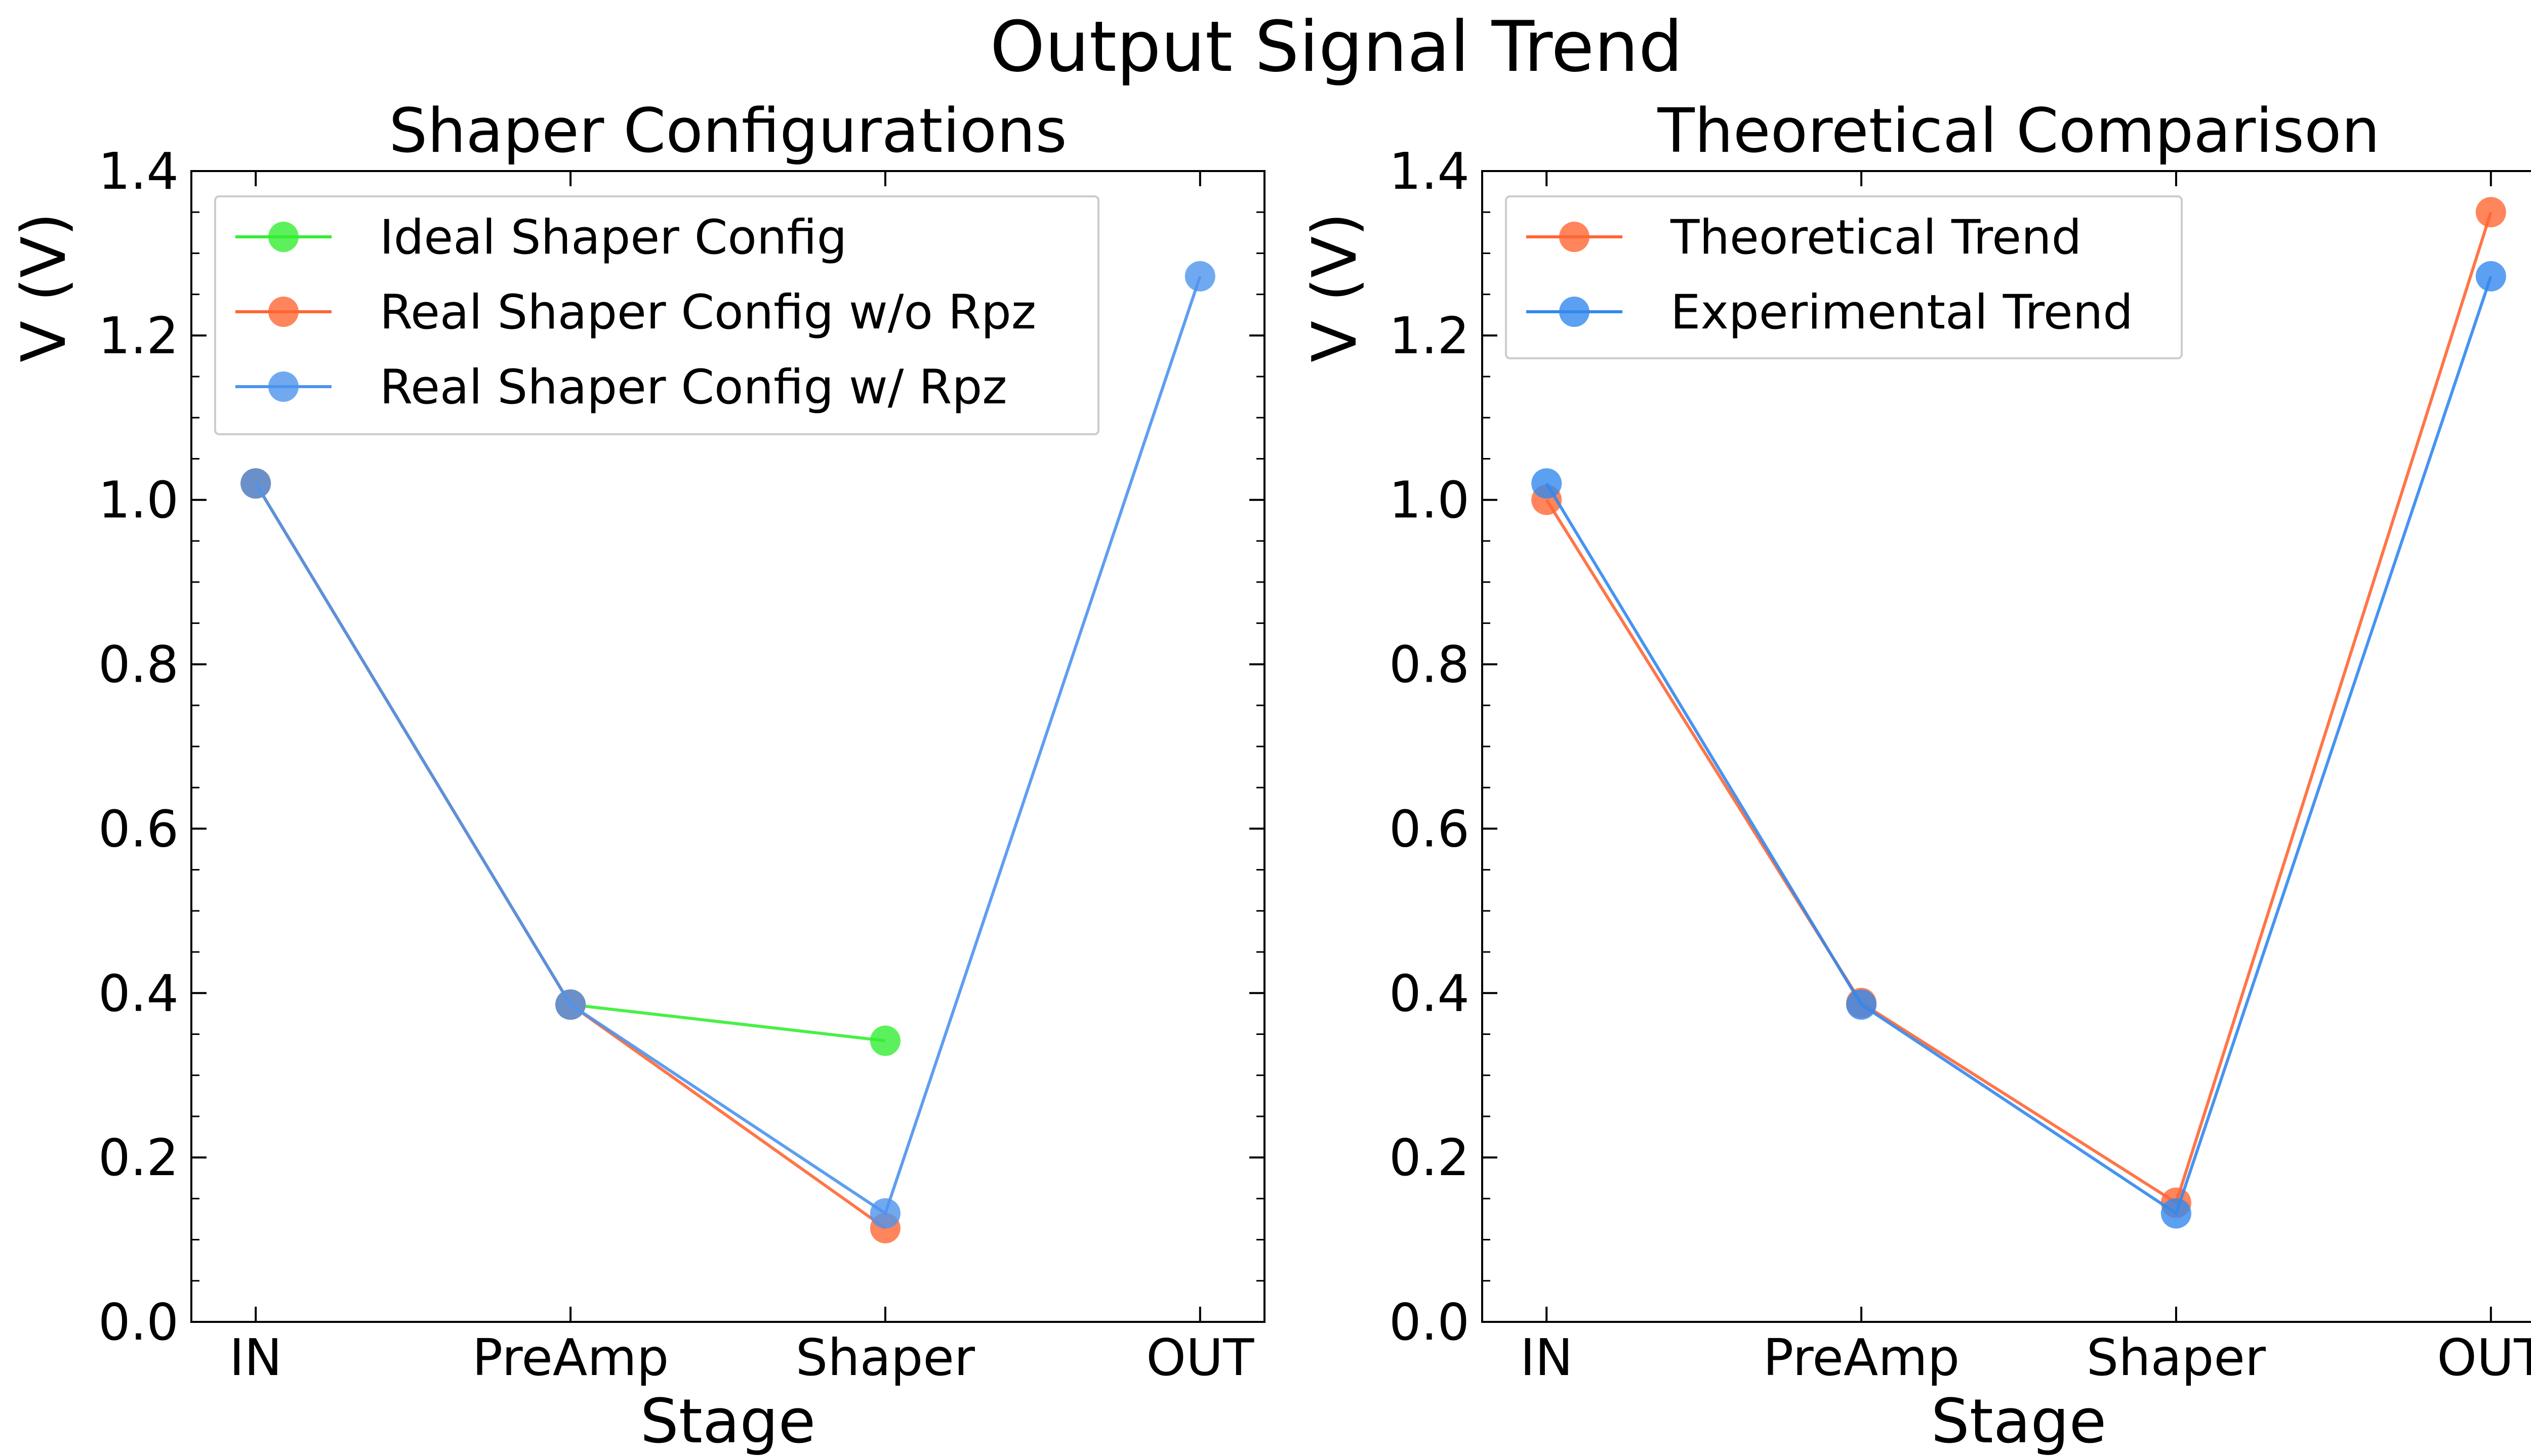 The width and height of the screenshot is (2531, 1456). What do you see at coordinates (1336, 47) in the screenshot?
I see `figure-title: Output Signal Trend` at bounding box center [1336, 47].